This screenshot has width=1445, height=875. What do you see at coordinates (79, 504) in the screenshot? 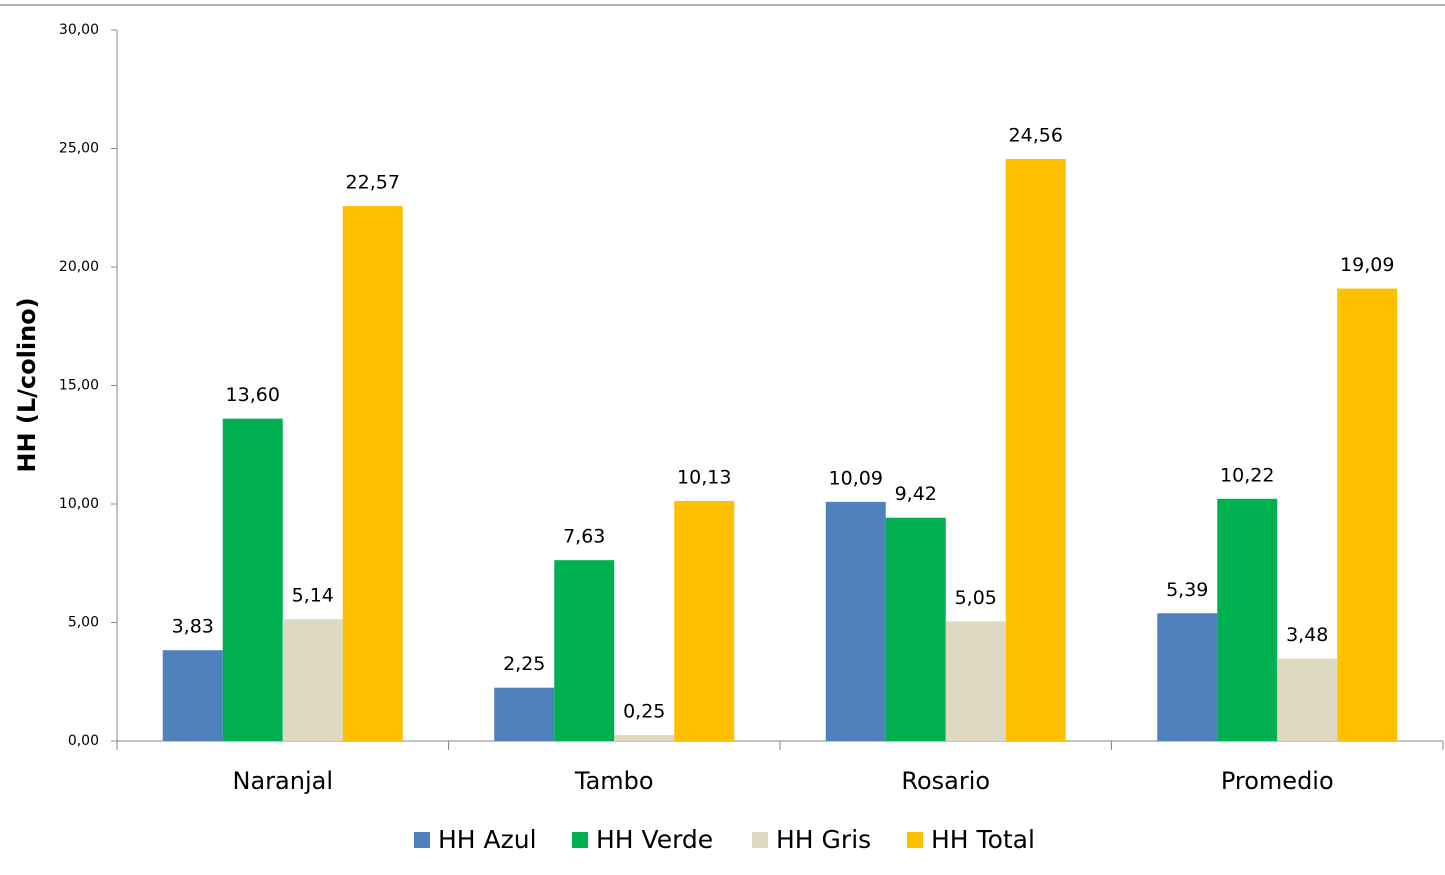
I see `y-tick-label: 10,00` at bounding box center [79, 504].